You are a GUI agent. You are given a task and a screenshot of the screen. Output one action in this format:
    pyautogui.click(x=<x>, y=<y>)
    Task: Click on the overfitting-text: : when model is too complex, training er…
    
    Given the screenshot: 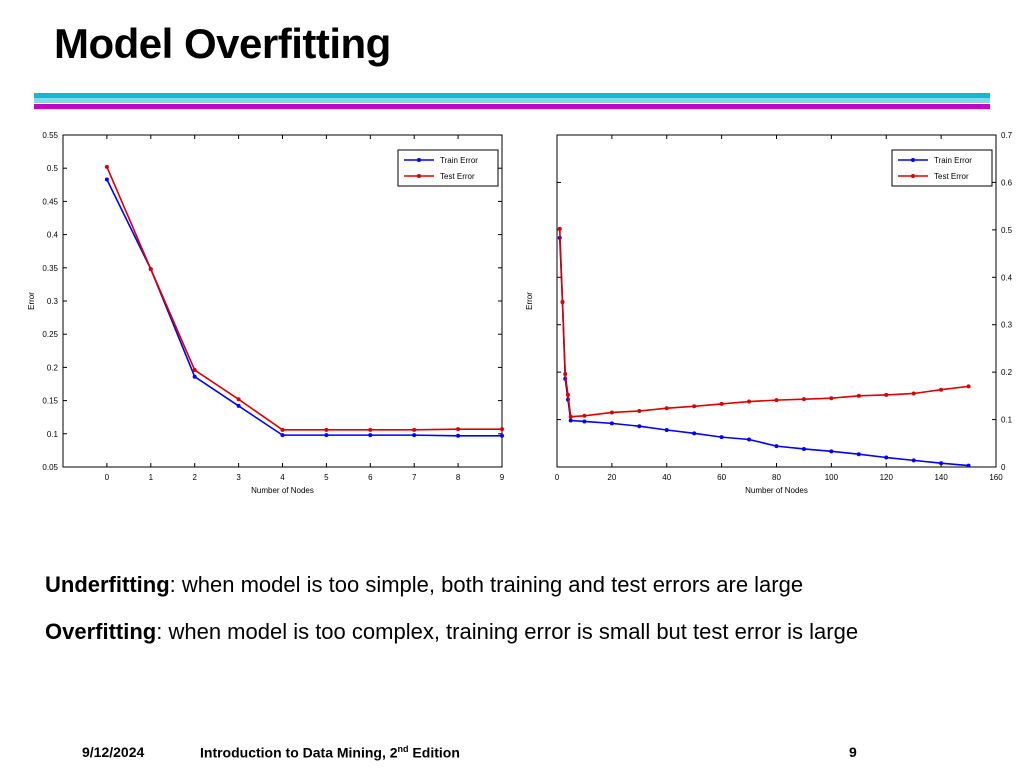 What is the action you would take?
    pyautogui.click(x=507, y=631)
    